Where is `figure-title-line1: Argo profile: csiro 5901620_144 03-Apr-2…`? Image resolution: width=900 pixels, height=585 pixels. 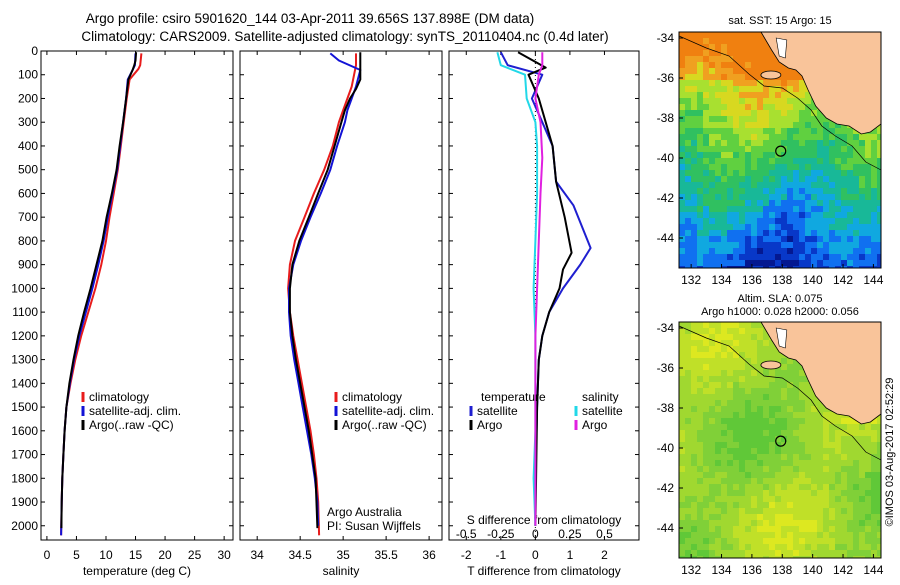
figure-title-line1: Argo profile: csiro 5901620_144 03-Apr-2… is located at coordinates (310, 18).